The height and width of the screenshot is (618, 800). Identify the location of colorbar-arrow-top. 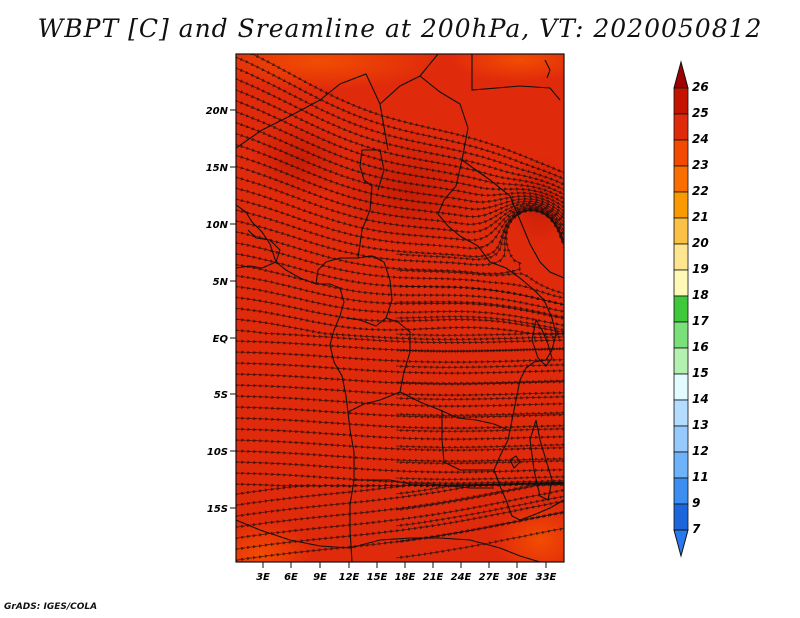
(681, 74).